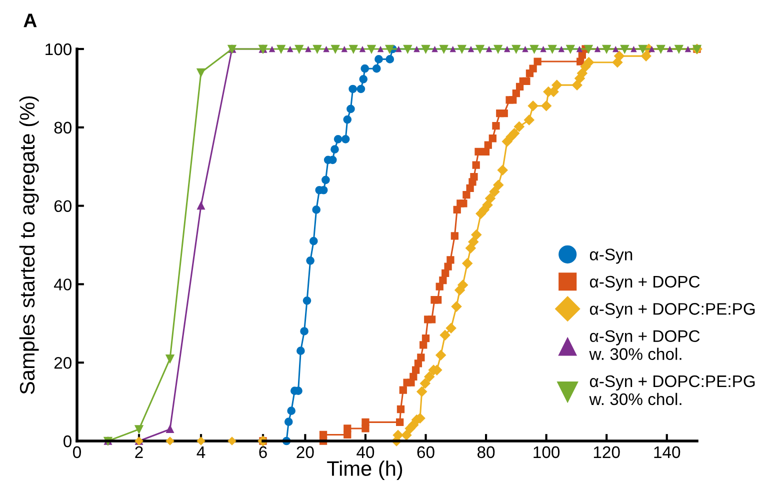 The width and height of the screenshot is (772, 490). I want to click on x-tick-label: 0, so click(77, 452).